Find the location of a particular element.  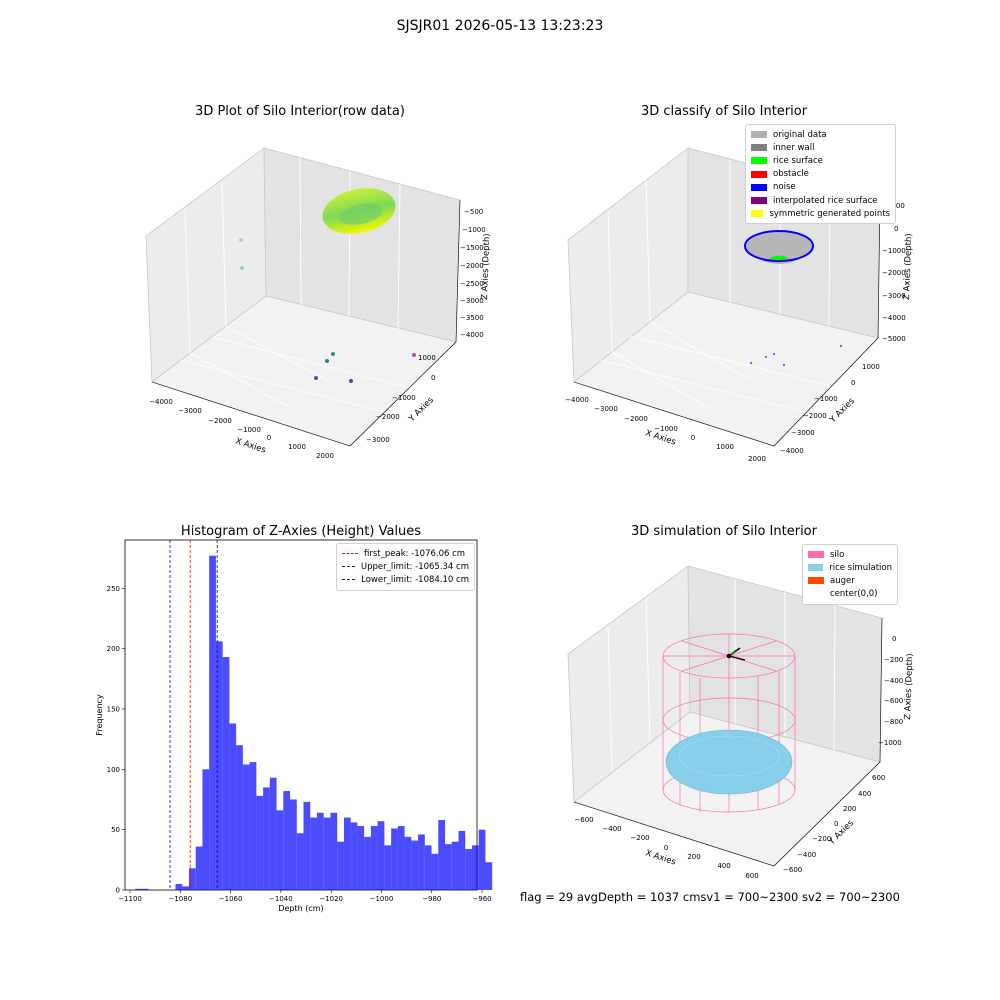

histogram-x-ticks: −1100 −1080 −1060 −1040 −1020 −1000 −980 −960 is located at coordinates (305, 896).